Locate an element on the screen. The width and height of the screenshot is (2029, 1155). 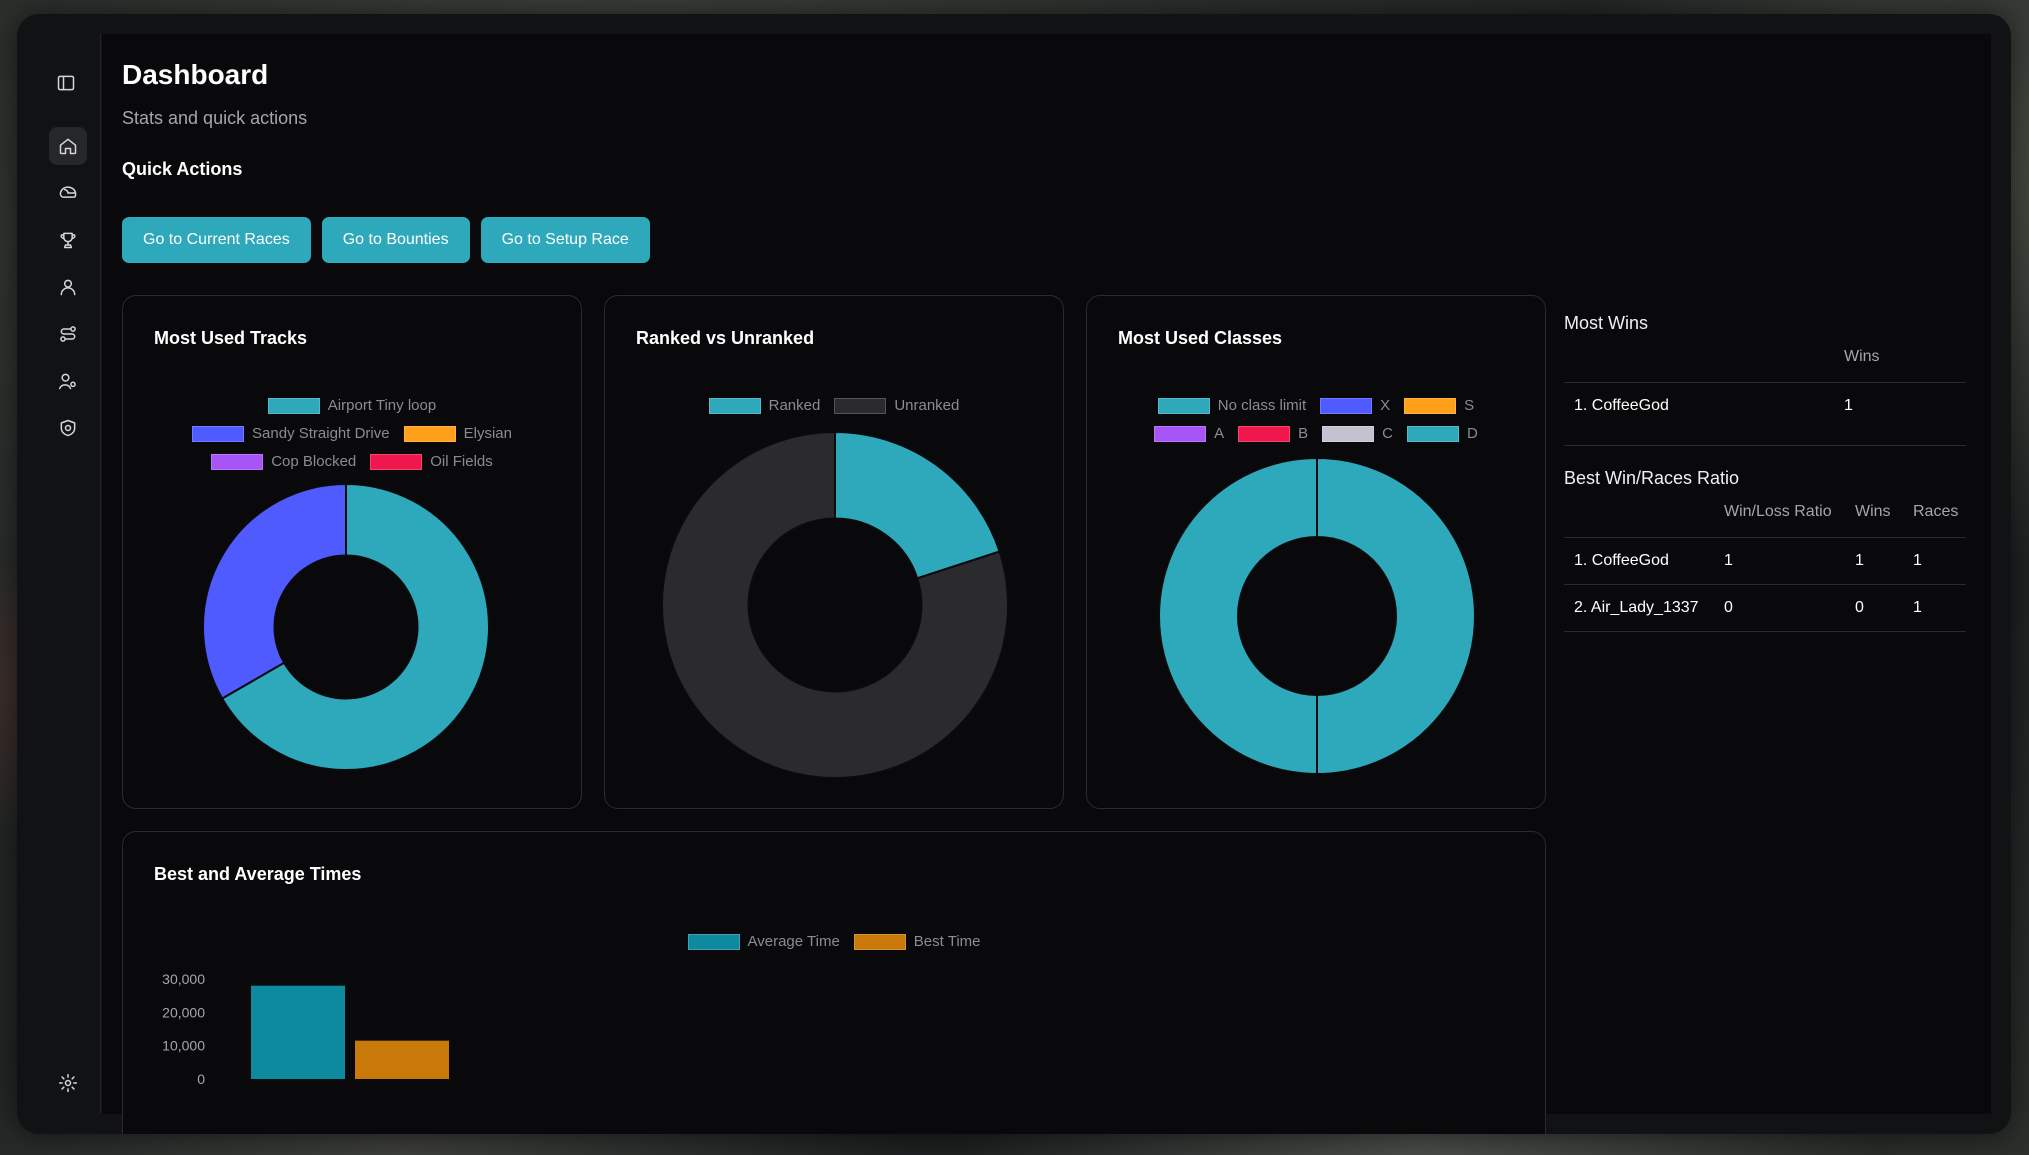
sidebar-item-routes is located at coordinates (68, 334).